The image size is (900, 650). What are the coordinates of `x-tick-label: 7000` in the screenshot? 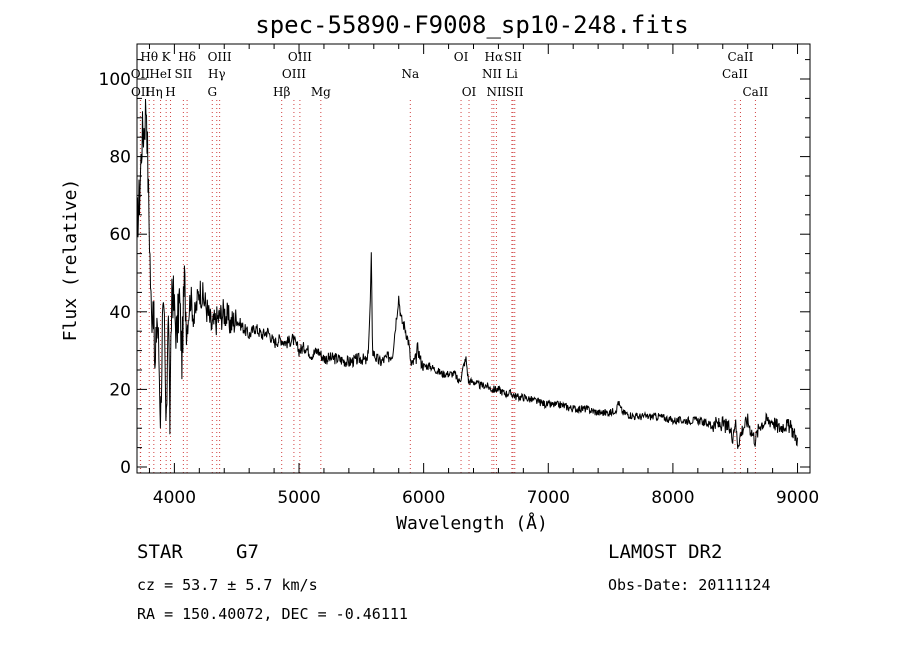 It's located at (548, 498).